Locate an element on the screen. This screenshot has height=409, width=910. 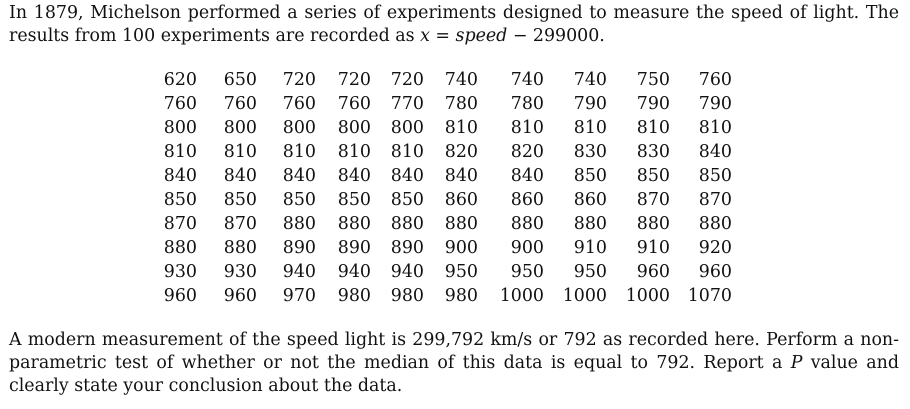
table-row: 760 760 760 760 770 780 780 790 790 790 is located at coordinates (447, 104).